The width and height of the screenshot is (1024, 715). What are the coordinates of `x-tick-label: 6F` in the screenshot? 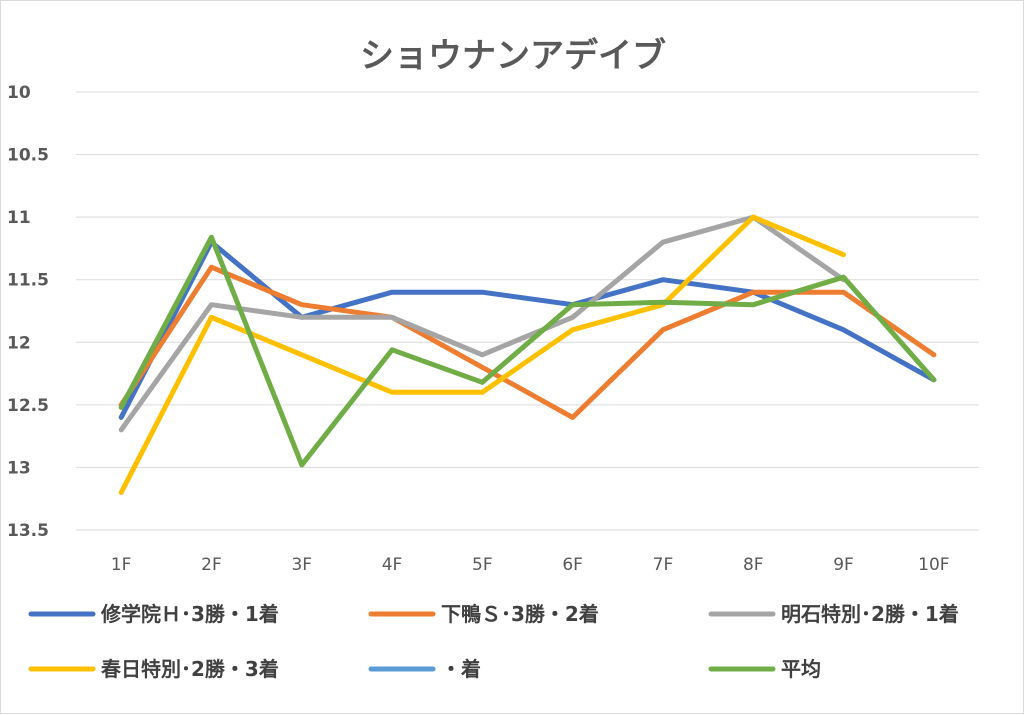 It's located at (572, 565).